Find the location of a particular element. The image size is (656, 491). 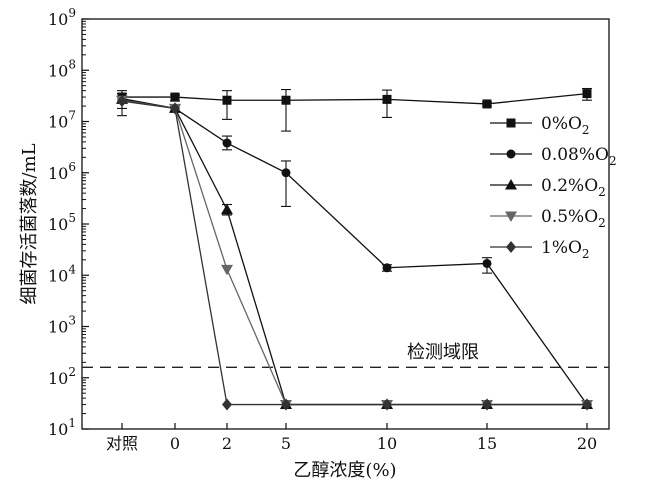

y-tick-label: 10⁸ is located at coordinates (62, 68).